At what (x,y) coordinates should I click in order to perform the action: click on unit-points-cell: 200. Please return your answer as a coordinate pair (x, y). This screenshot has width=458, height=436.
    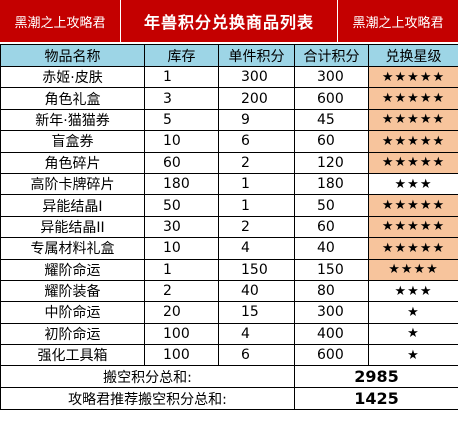
    Looking at the image, I should click on (256, 98).